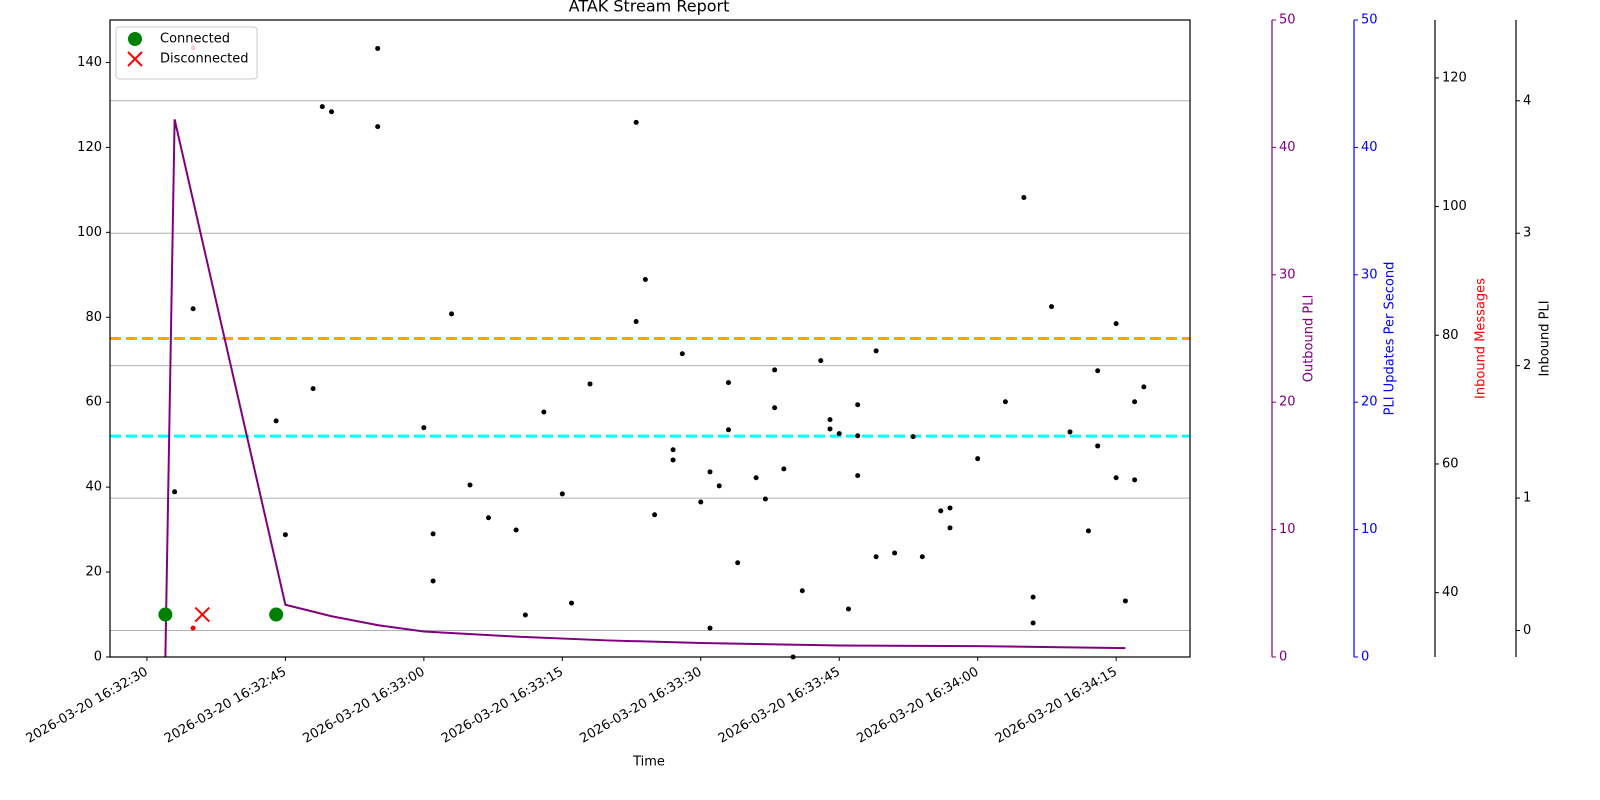 This screenshot has height=800, width=1600. I want to click on legend-label: Disconnected, so click(204, 59).